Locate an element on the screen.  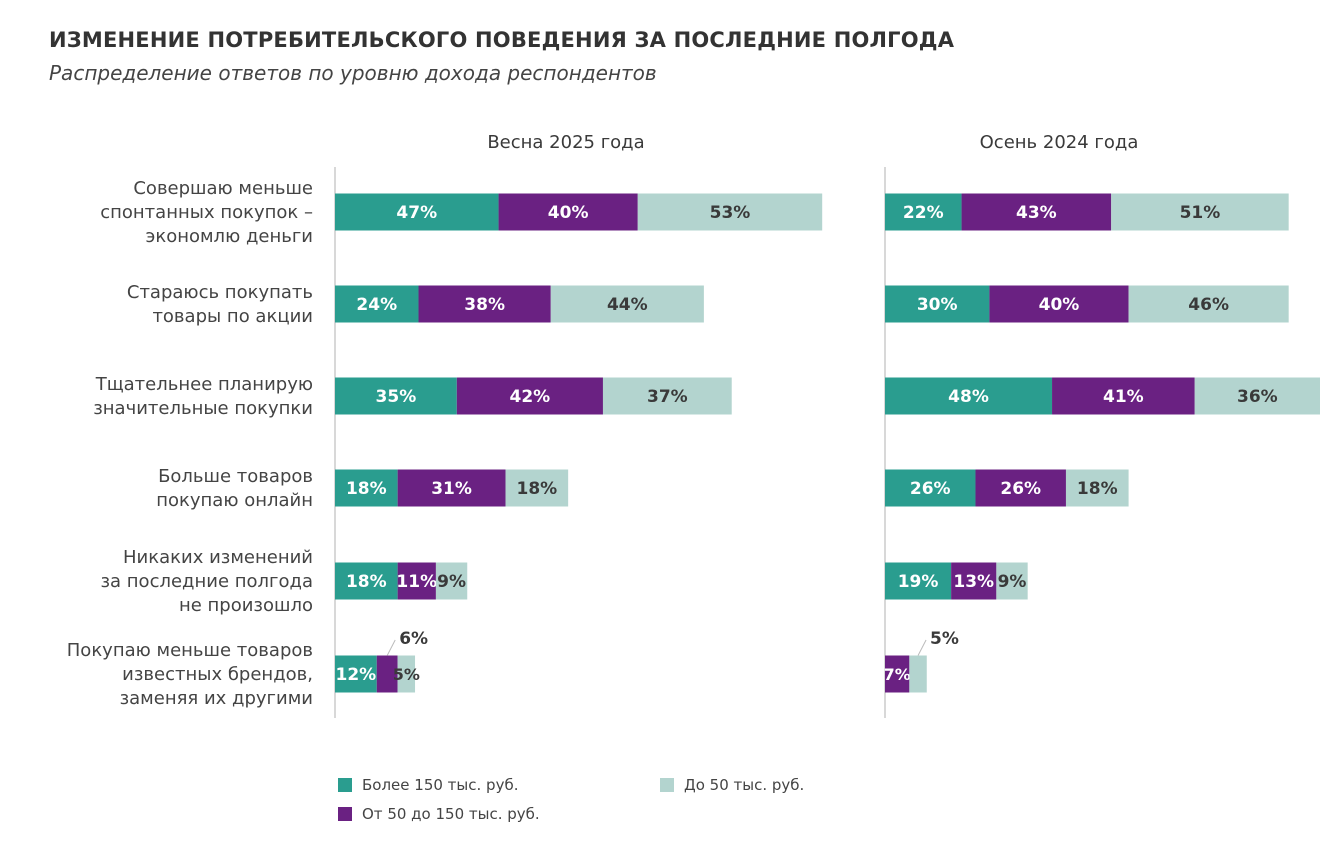
data-label: 53% is located at coordinates (730, 213).